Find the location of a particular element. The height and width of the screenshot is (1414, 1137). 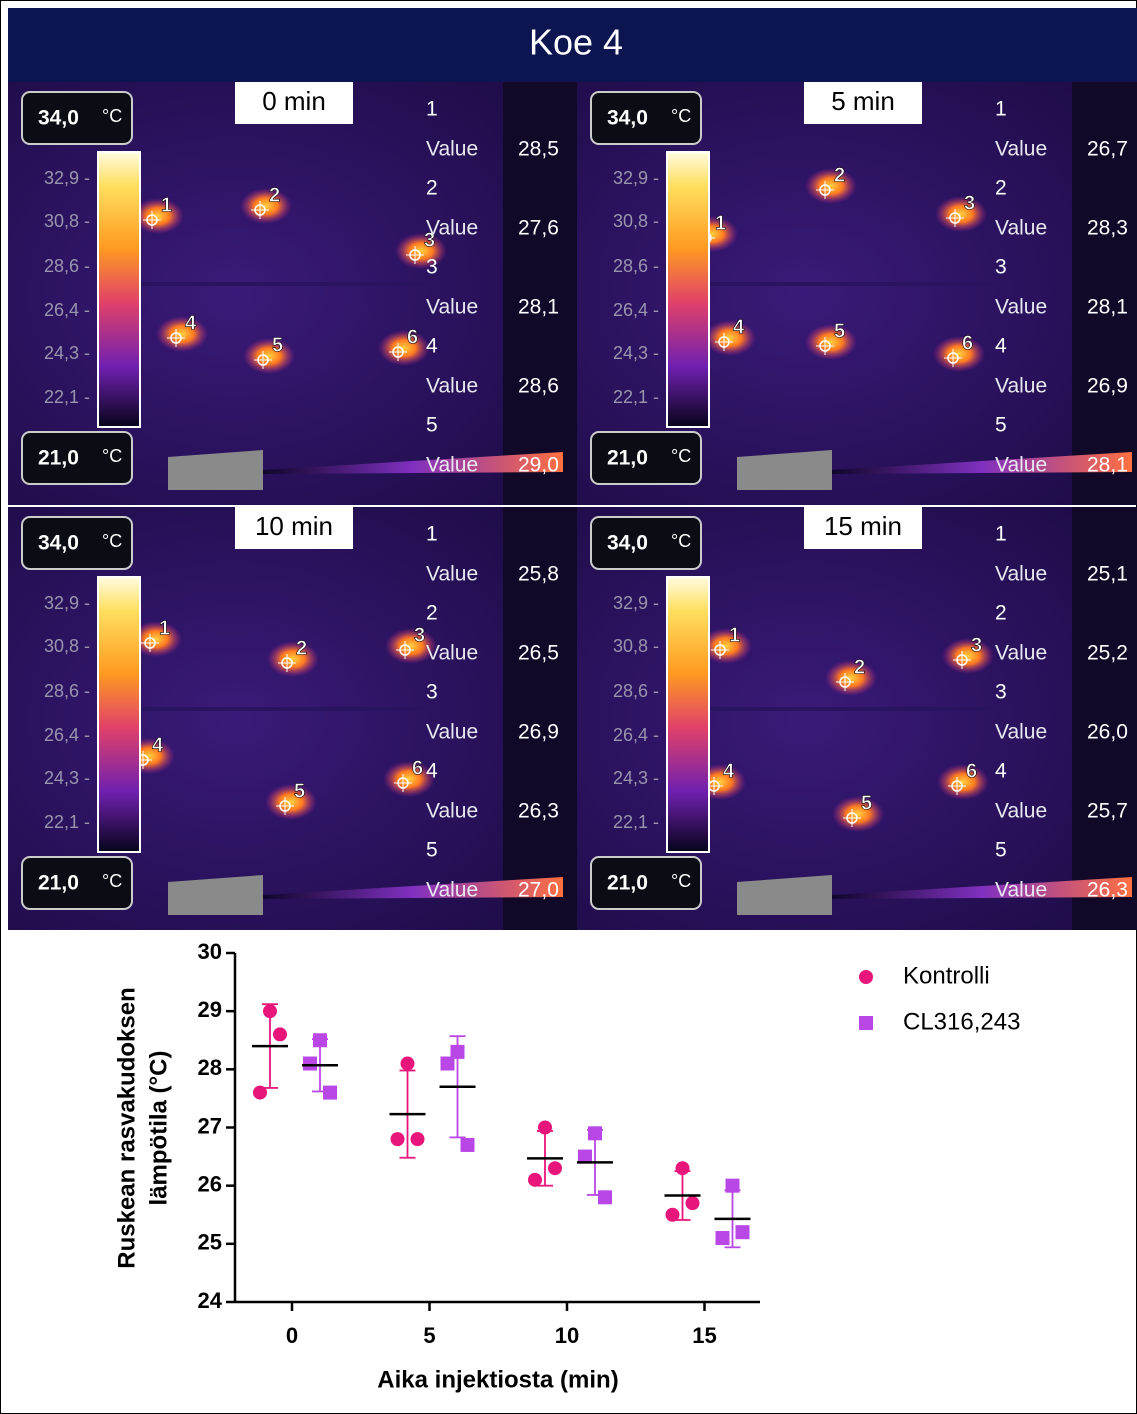

scale-tick-label: 32,9 - is located at coordinates (636, 178).